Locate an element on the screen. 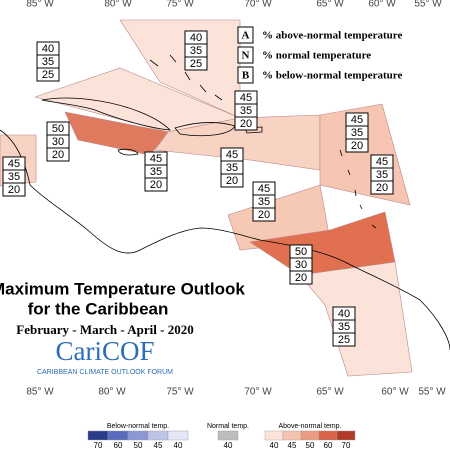  subtitle: for the Caribbean is located at coordinates (98, 308).